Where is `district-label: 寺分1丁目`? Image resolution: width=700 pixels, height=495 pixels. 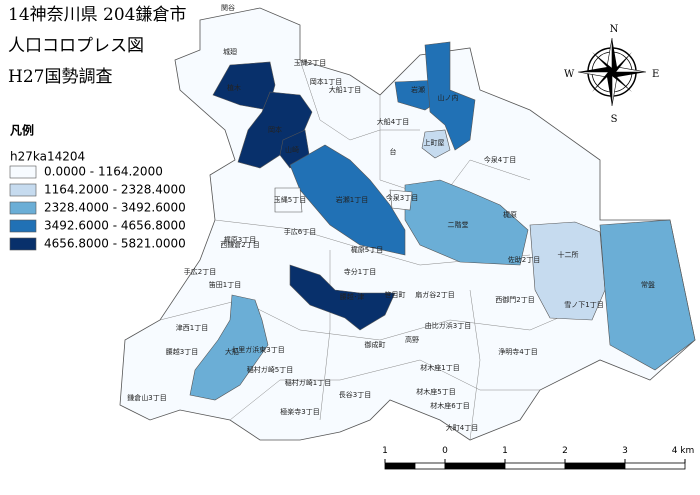
district-label: 寺分1丁目 is located at coordinates (360, 271).